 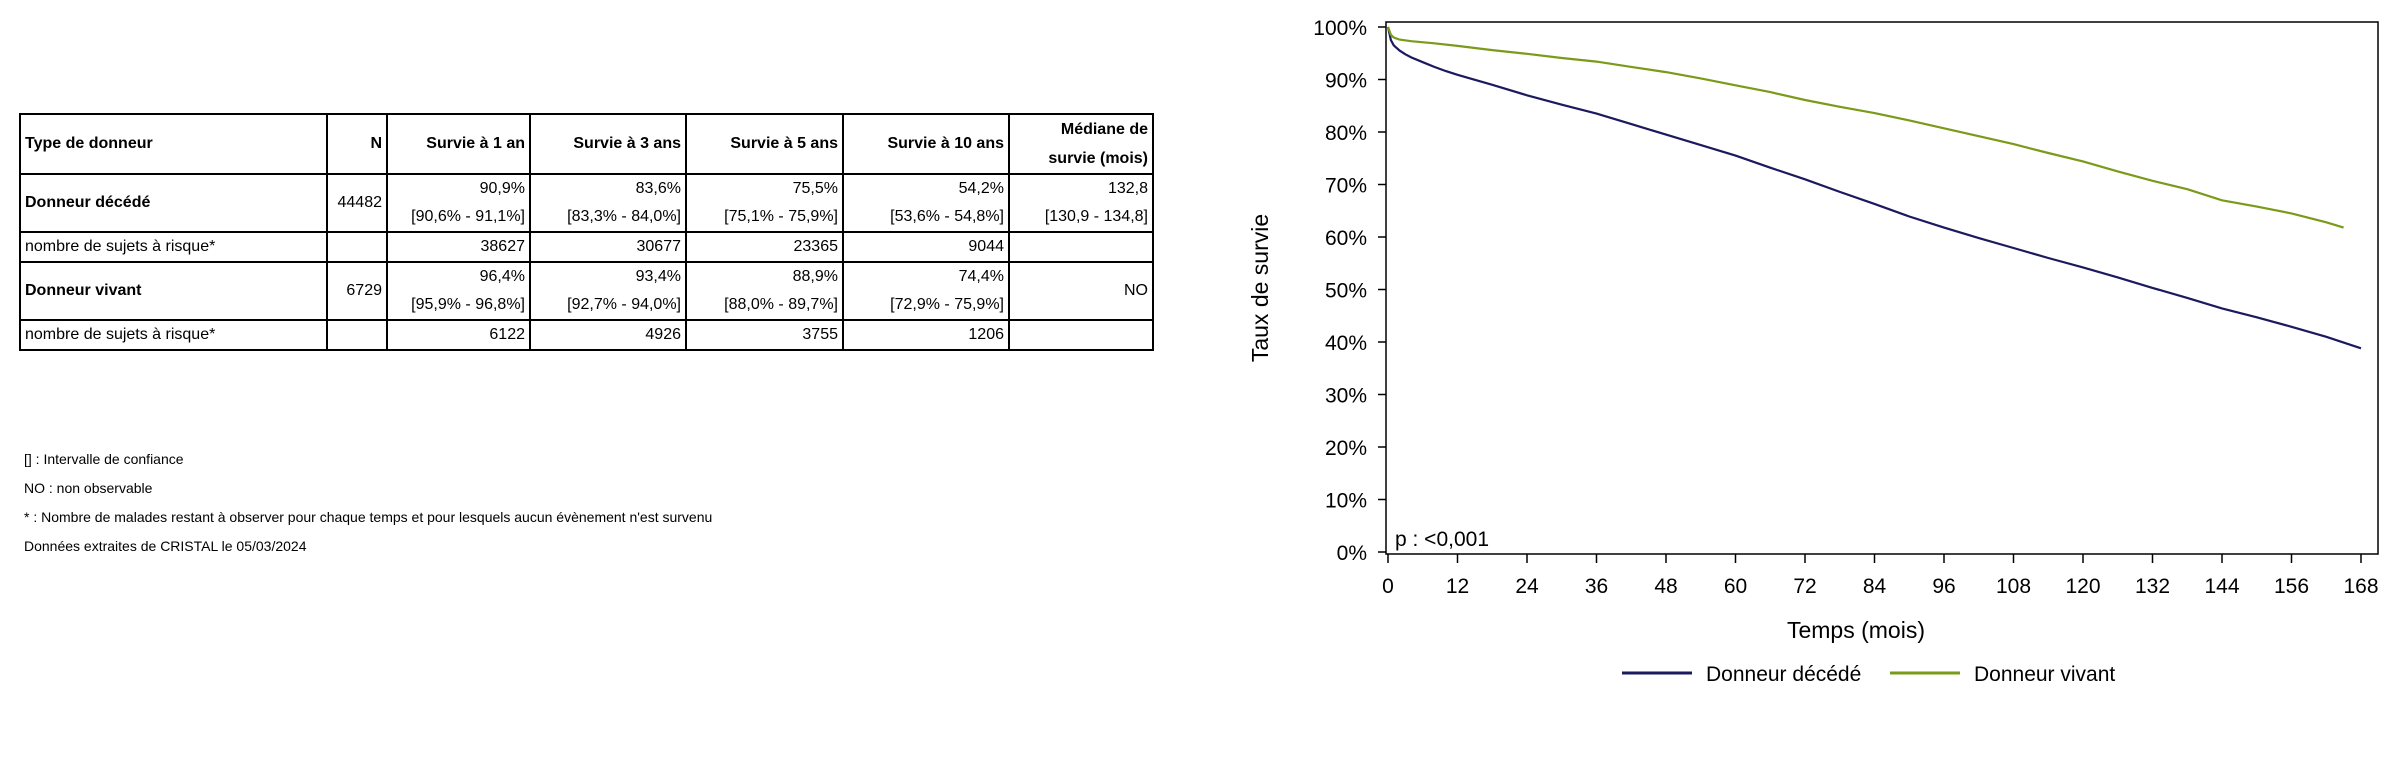 I want to click on ci: [92,7% - 94,0%], so click(x=624, y=304).